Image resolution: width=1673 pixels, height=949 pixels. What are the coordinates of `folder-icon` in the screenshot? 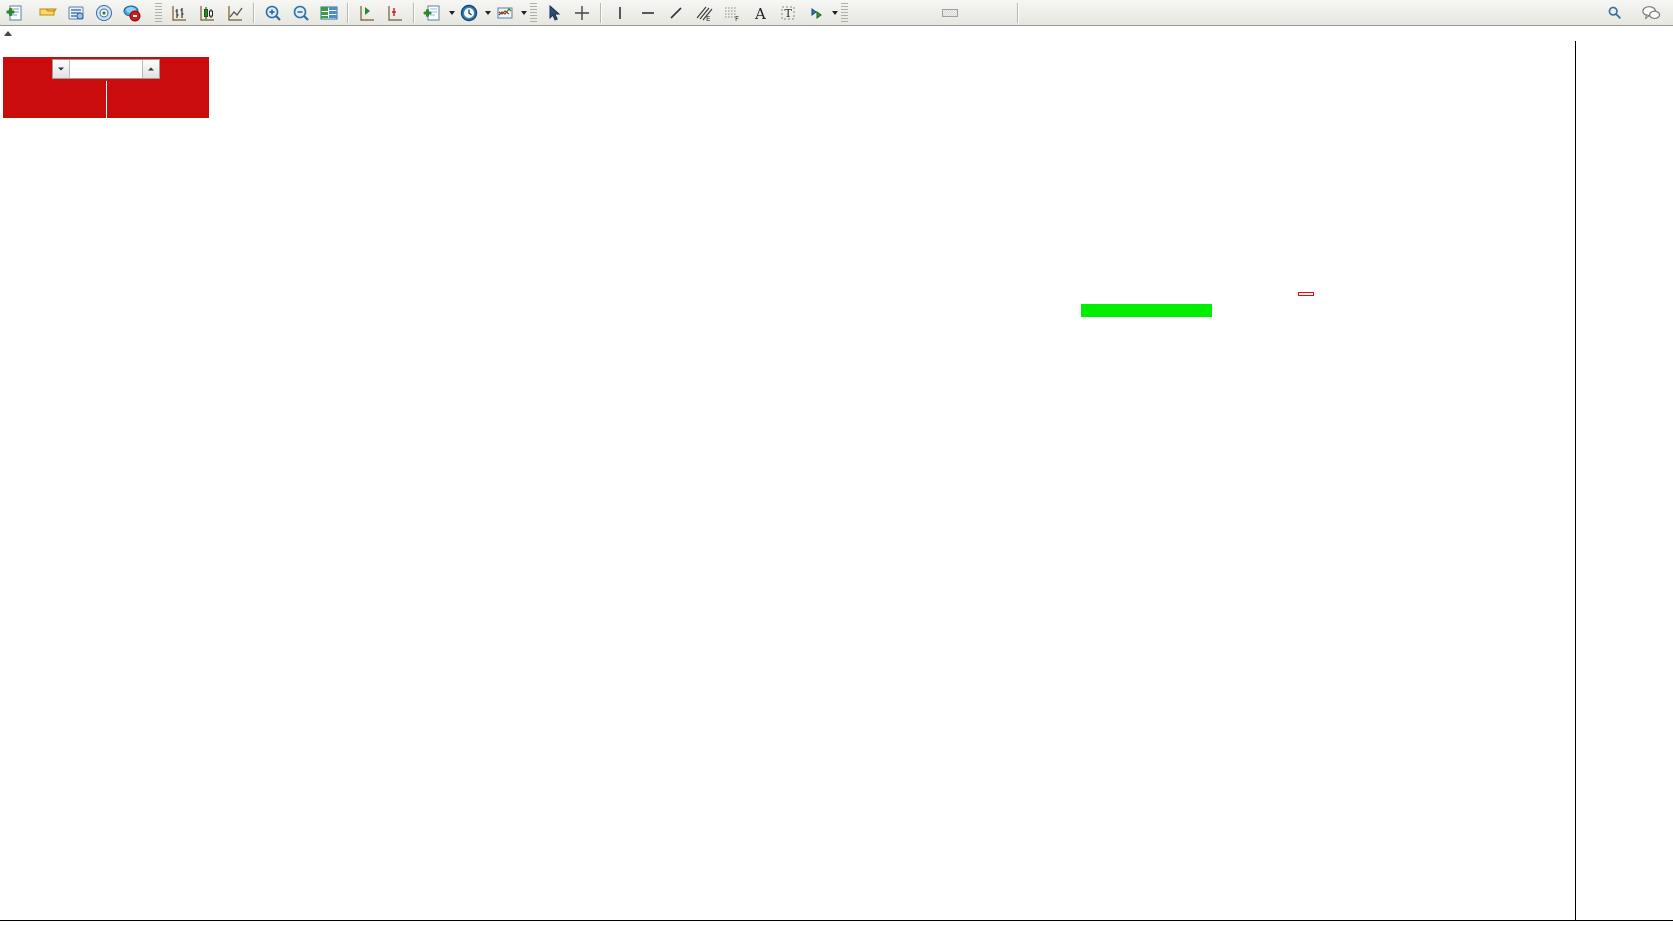 It's located at (48, 13).